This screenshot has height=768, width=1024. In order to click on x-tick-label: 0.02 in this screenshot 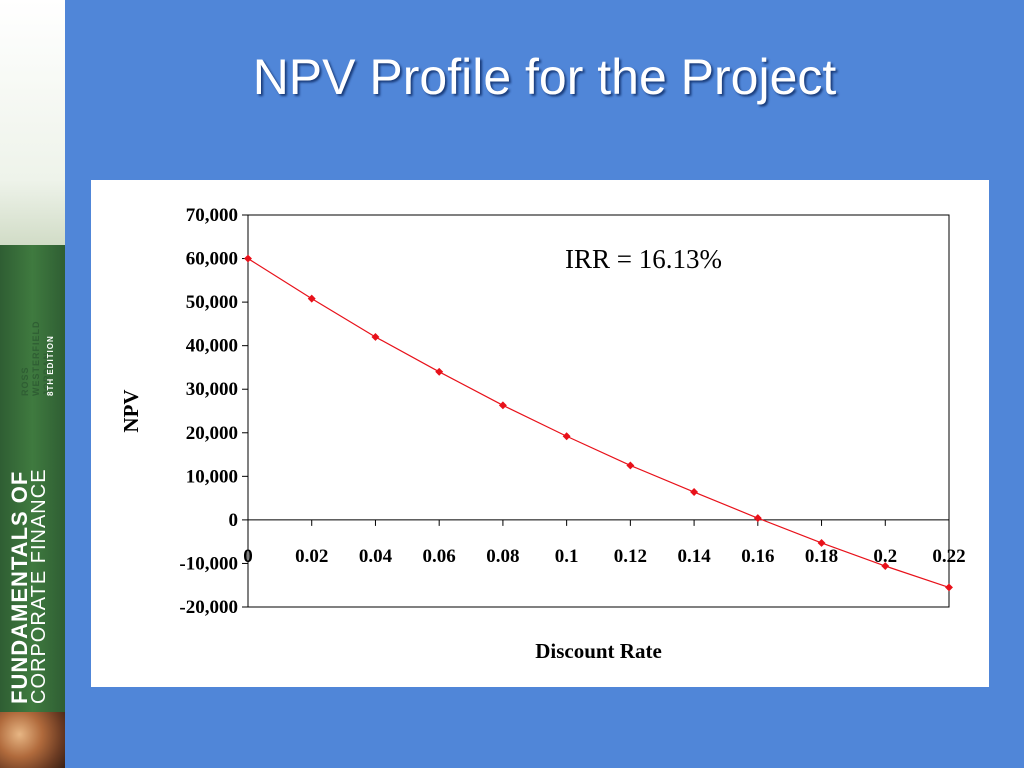, I will do `click(311, 556)`.